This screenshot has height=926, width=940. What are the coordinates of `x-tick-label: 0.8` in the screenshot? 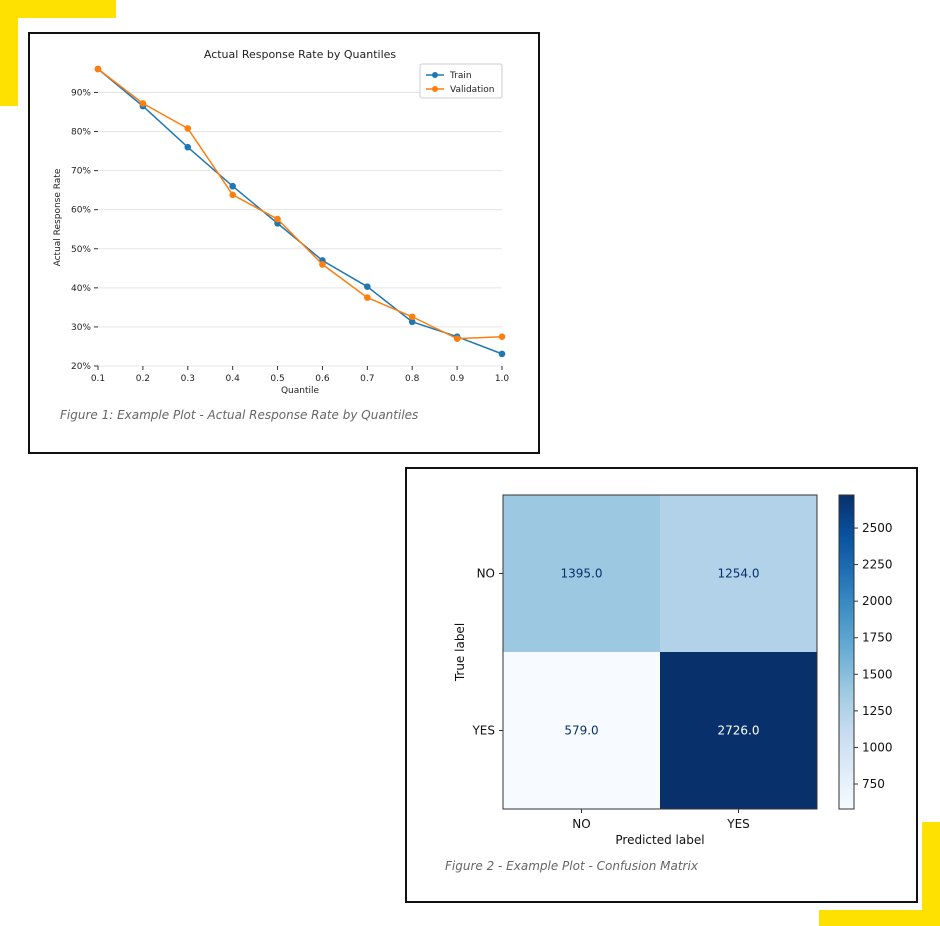 It's located at (412, 379).